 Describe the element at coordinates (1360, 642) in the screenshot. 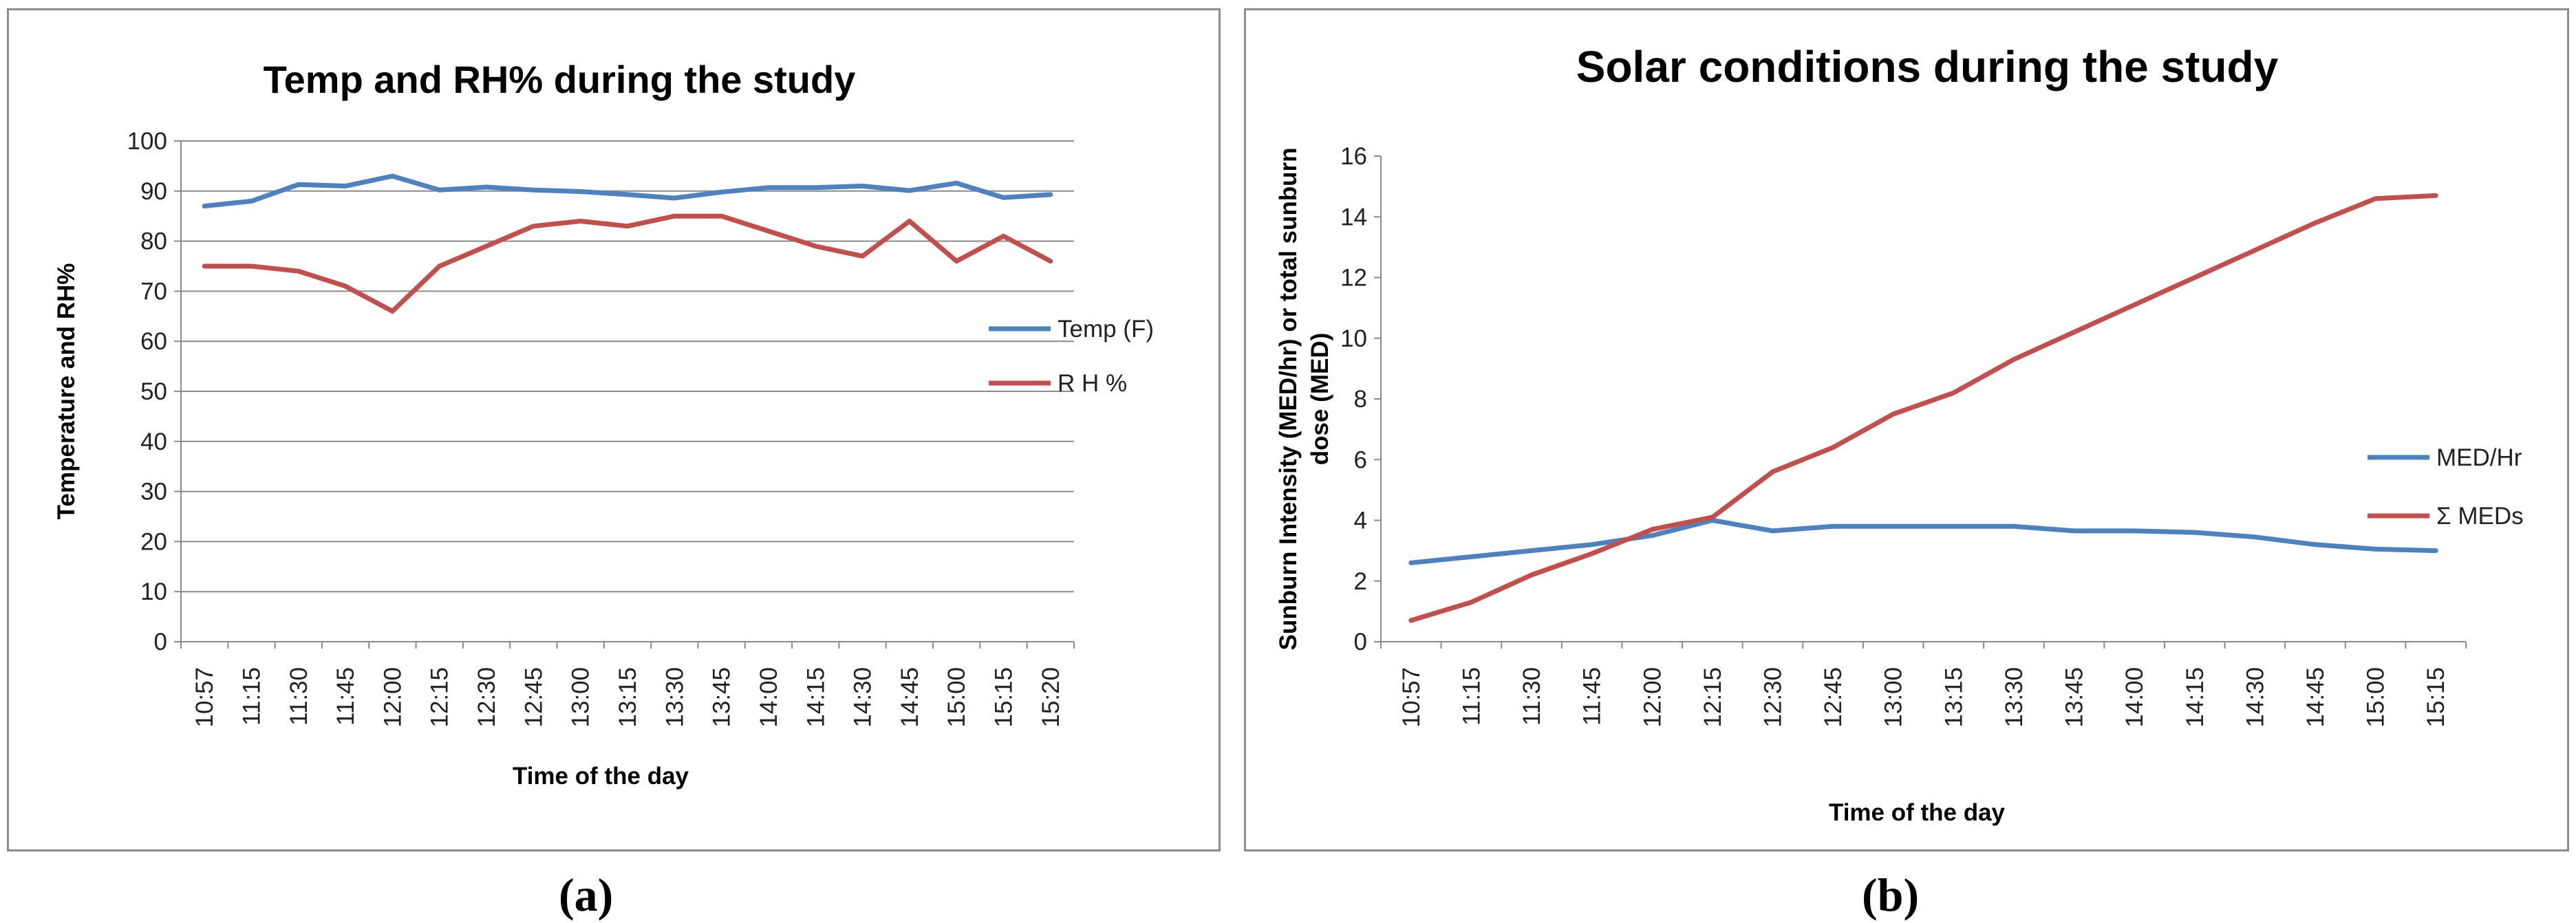

I see `chart-b-y-tick-label: 0` at that location.